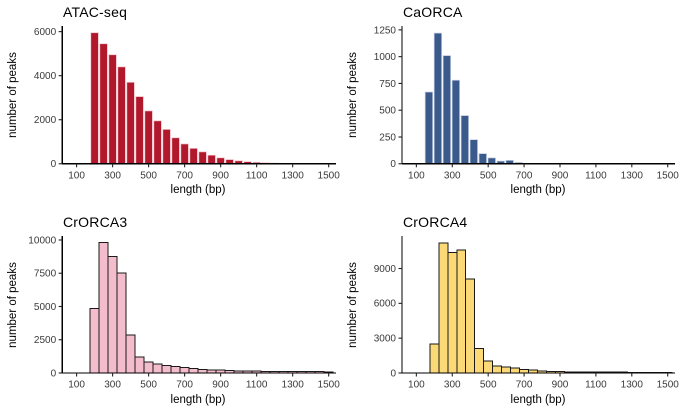 Image resolution: width=679 pixels, height=419 pixels. What do you see at coordinates (45, 307) in the screenshot?
I see `svg-text: 5000` at bounding box center [45, 307].